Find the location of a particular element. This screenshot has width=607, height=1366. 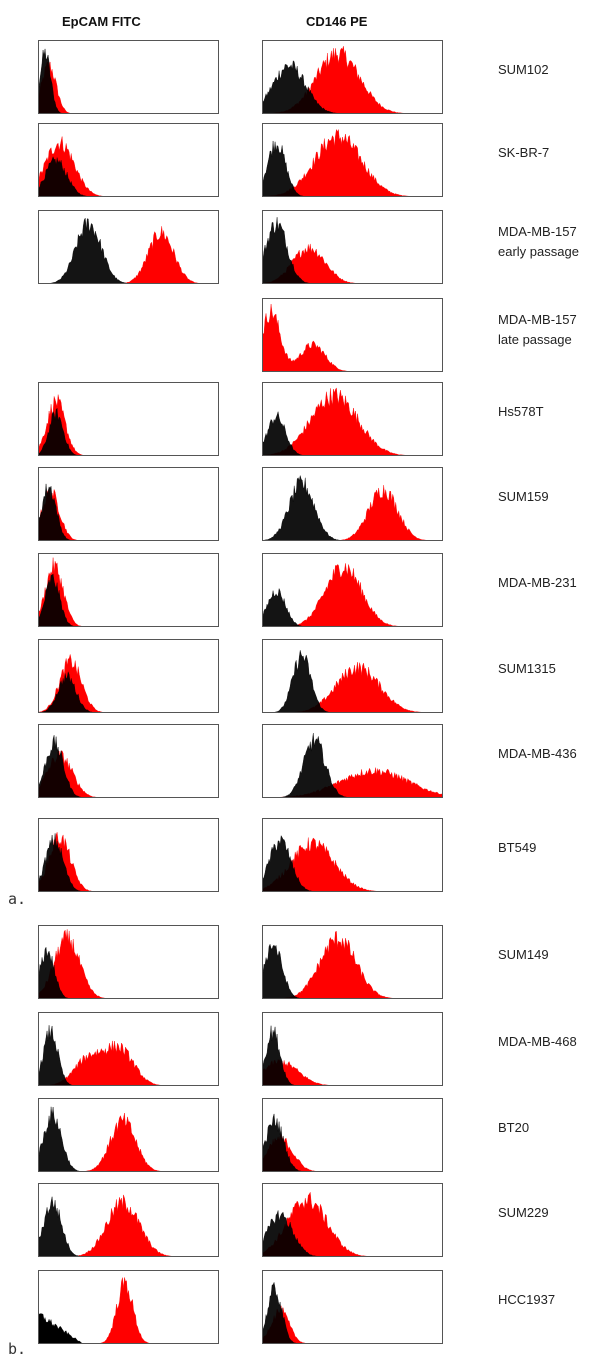

cell-line-label: HCC1937 is located at coordinates (527, 1299).